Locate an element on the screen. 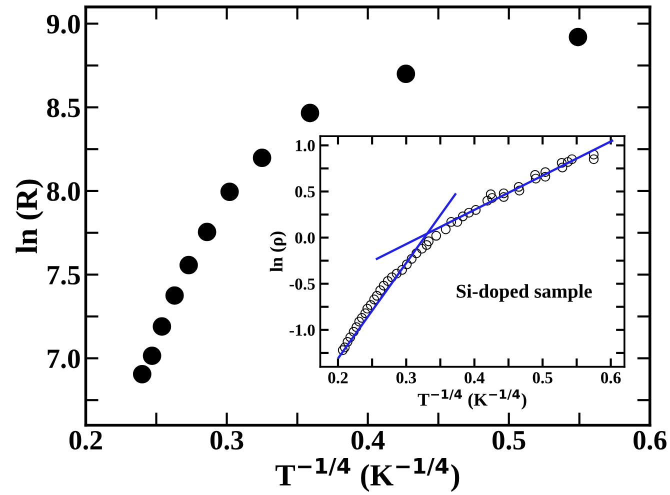 The width and height of the screenshot is (670, 495). text: 7.0 is located at coordinates (64, 358).